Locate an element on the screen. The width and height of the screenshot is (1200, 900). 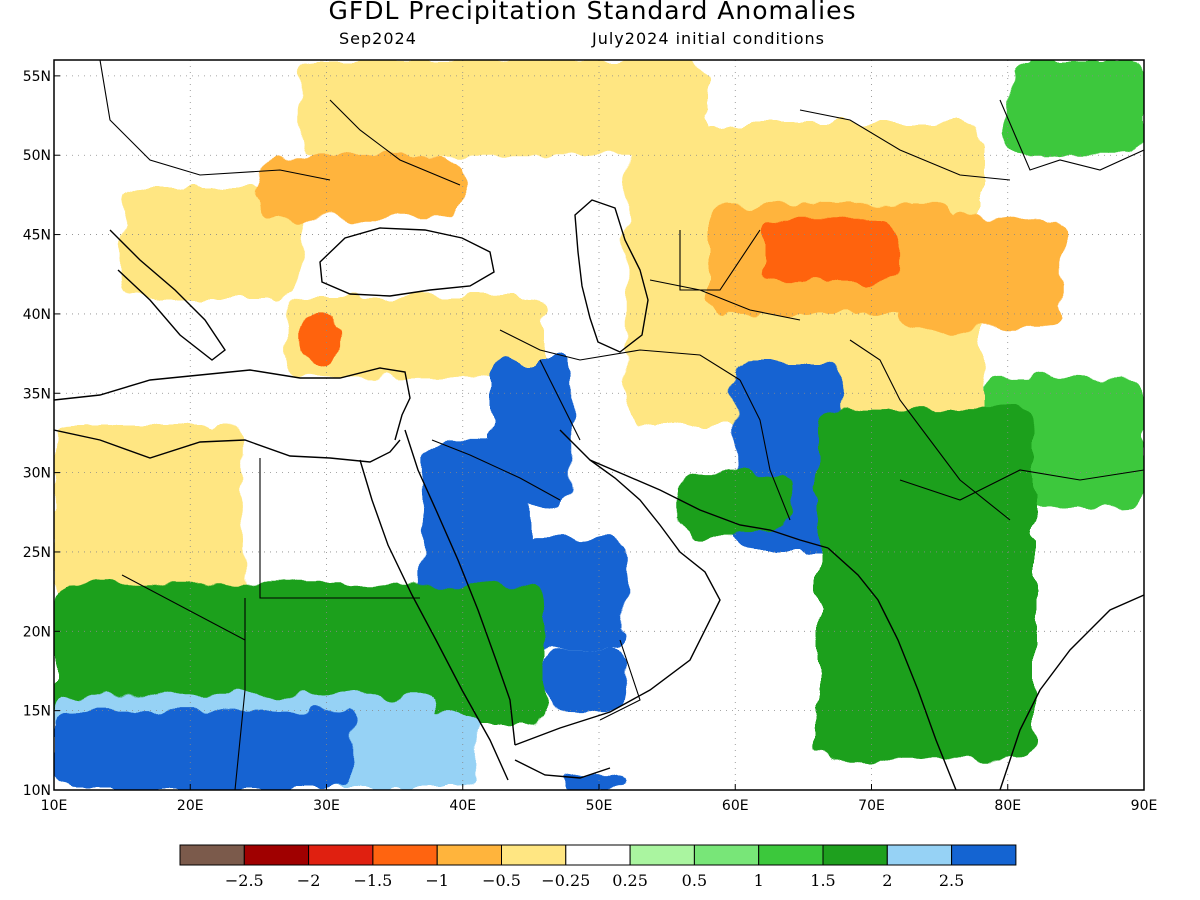
y-tick-label: 35N is located at coordinates (37, 394).